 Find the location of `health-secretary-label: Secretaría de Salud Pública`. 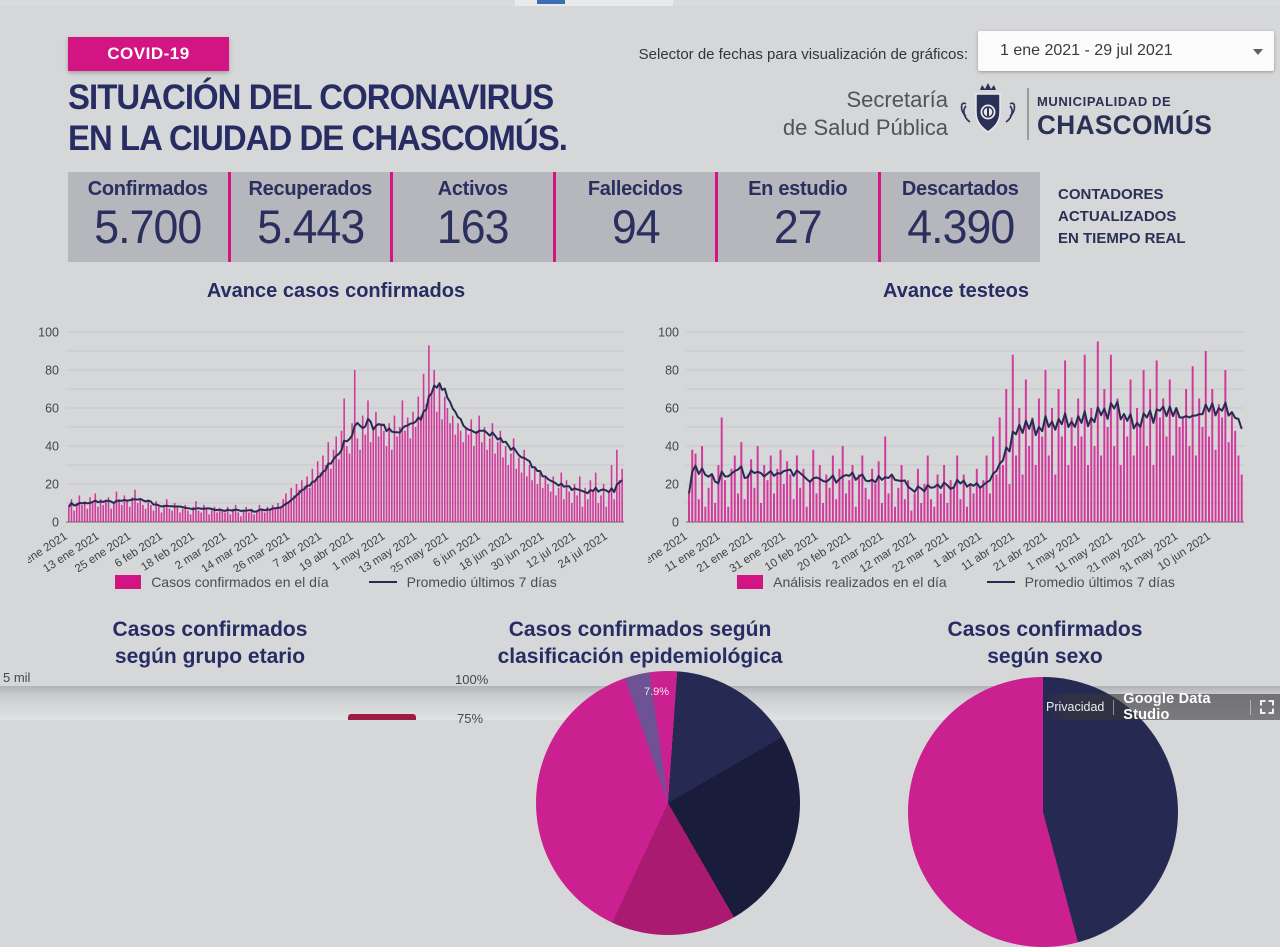

health-secretary-label: Secretaría de Salud Pública is located at coordinates (865, 113).